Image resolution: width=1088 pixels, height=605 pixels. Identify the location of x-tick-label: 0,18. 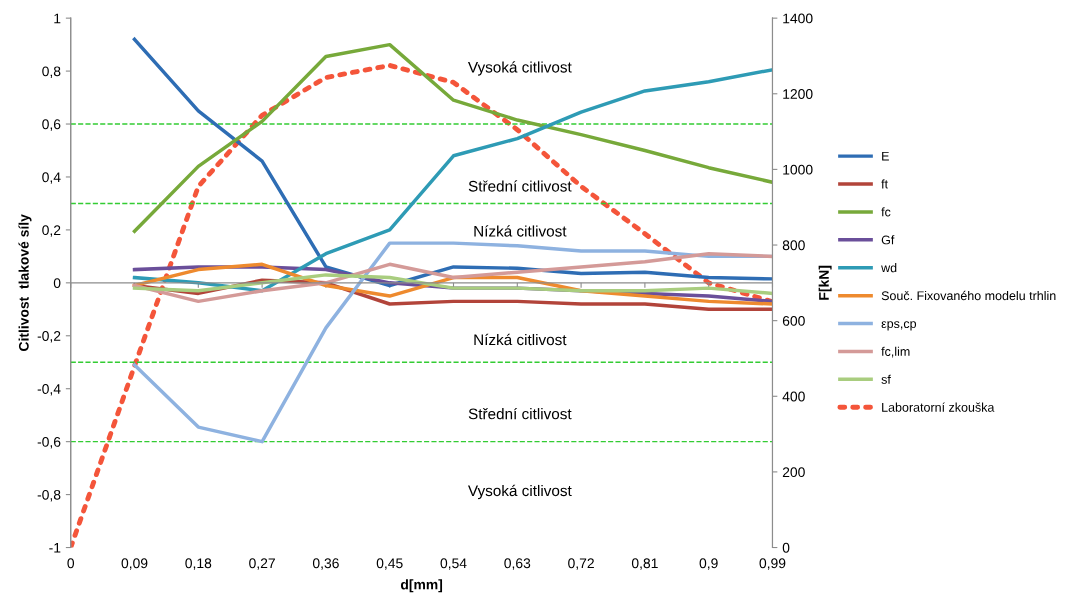
(198, 564).